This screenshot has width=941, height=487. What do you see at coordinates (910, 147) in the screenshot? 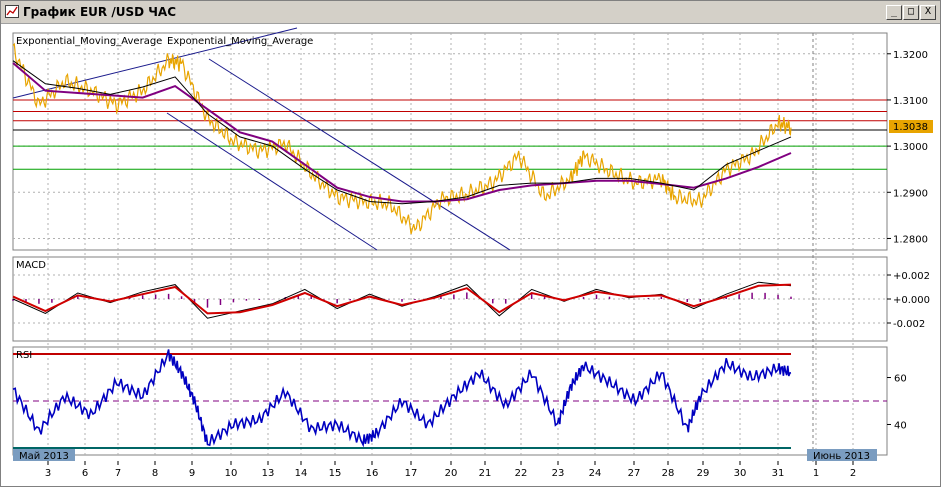
I see `main-y-tick-label: 1.3000` at bounding box center [910, 147].